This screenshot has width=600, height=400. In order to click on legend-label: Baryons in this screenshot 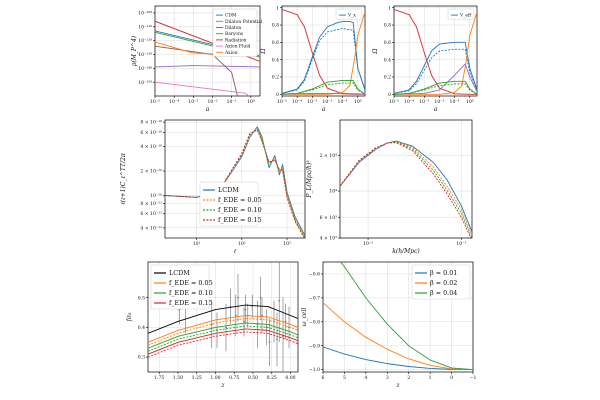, I will do `click(234, 34)`.